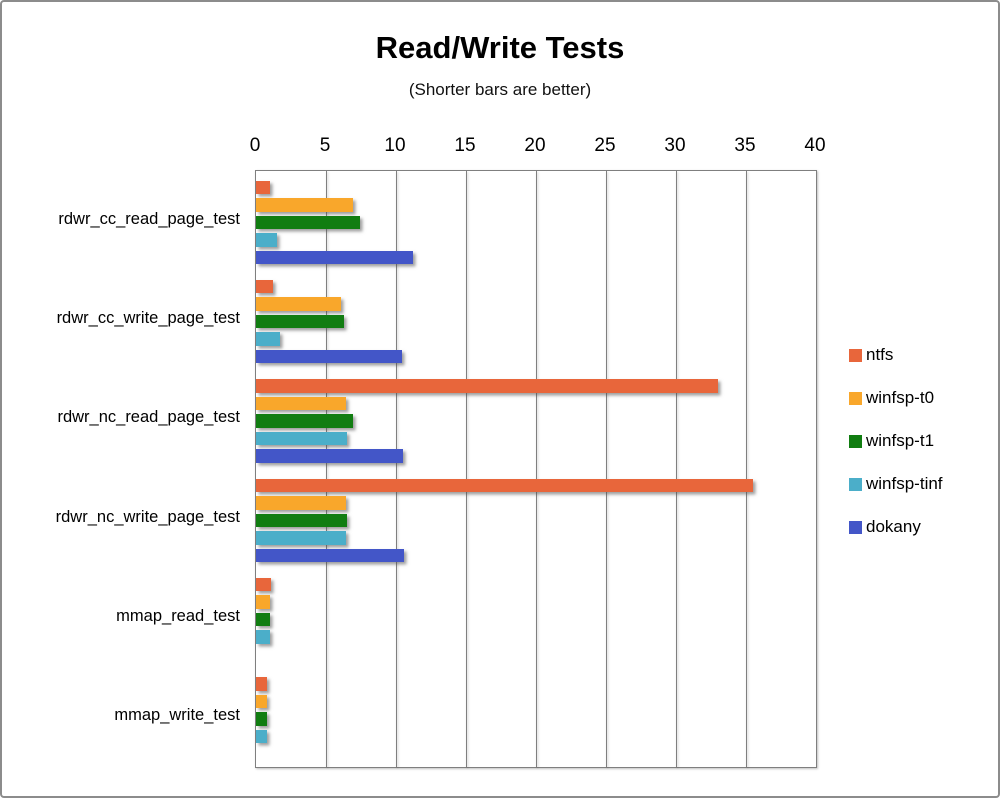 This screenshot has width=1000, height=798. What do you see at coordinates (900, 397) in the screenshot?
I see `legend-label: winfsp-t0` at bounding box center [900, 397].